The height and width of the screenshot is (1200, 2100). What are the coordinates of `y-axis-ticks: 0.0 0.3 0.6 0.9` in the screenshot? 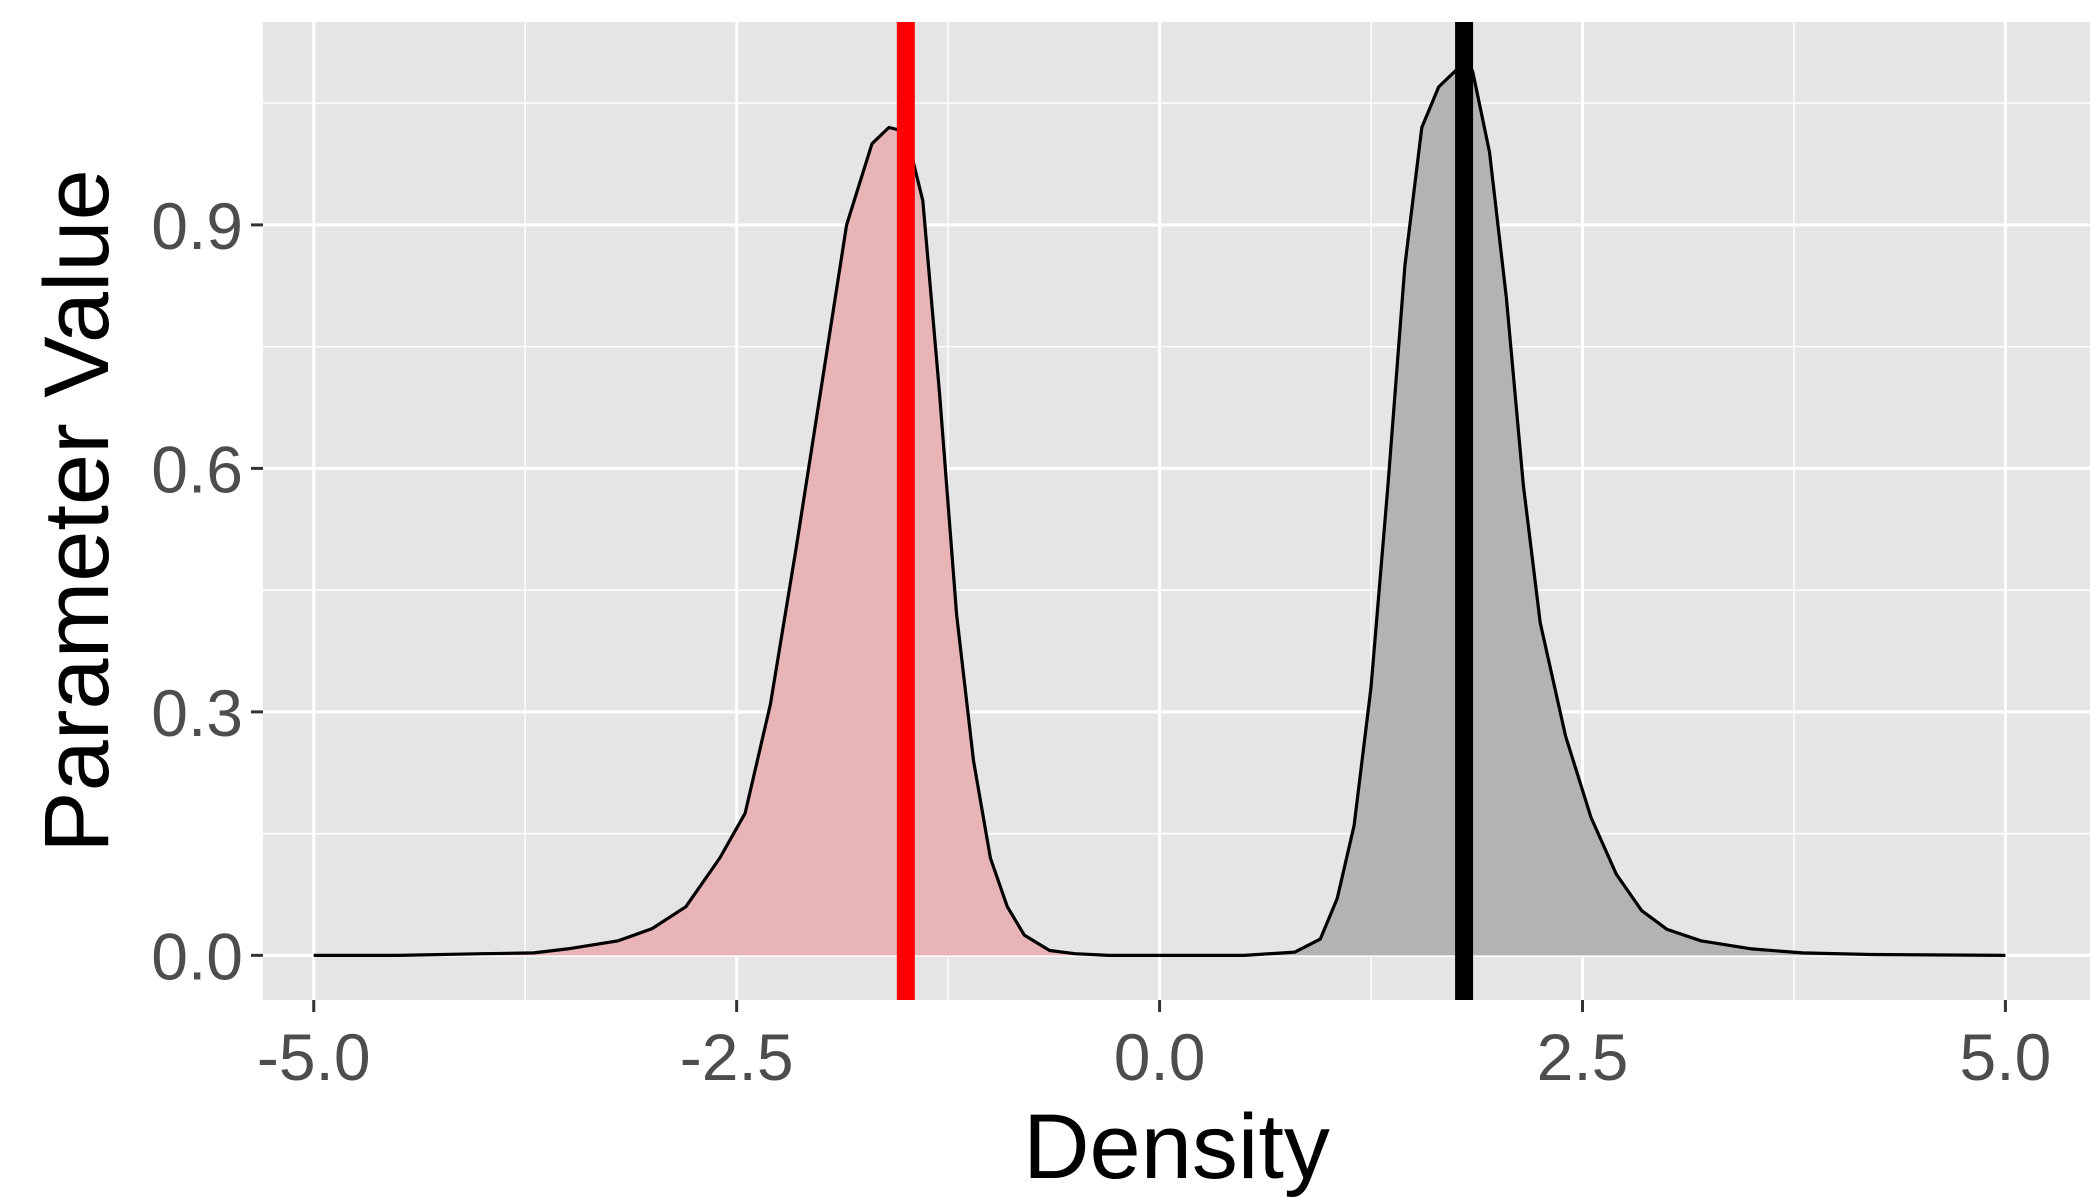 It's located at (207, 591).